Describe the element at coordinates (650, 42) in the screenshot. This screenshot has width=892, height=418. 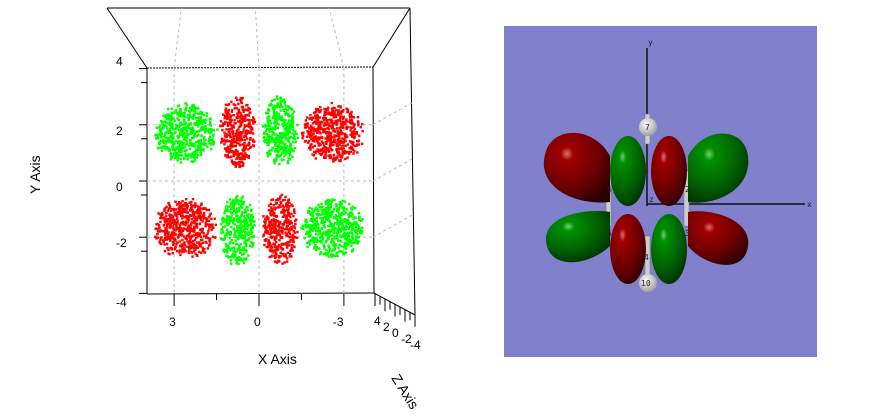
I see `y-axis-label: y` at that location.